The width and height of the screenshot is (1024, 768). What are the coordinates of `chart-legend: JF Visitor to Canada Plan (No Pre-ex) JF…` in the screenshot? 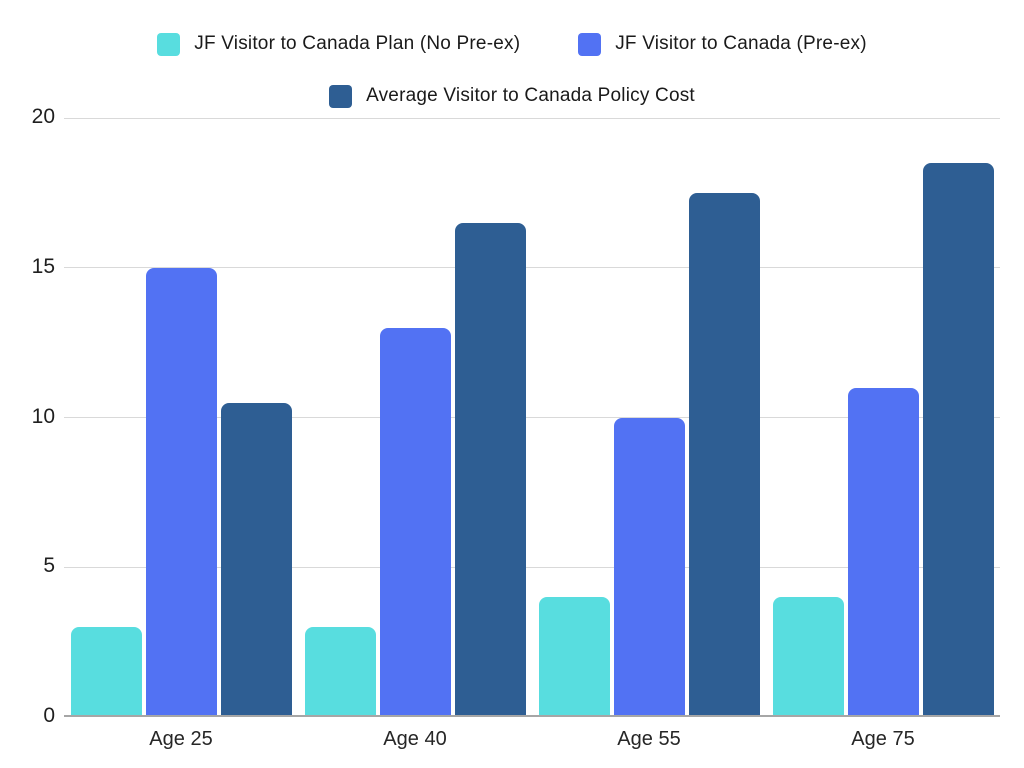 It's located at (512, 70).